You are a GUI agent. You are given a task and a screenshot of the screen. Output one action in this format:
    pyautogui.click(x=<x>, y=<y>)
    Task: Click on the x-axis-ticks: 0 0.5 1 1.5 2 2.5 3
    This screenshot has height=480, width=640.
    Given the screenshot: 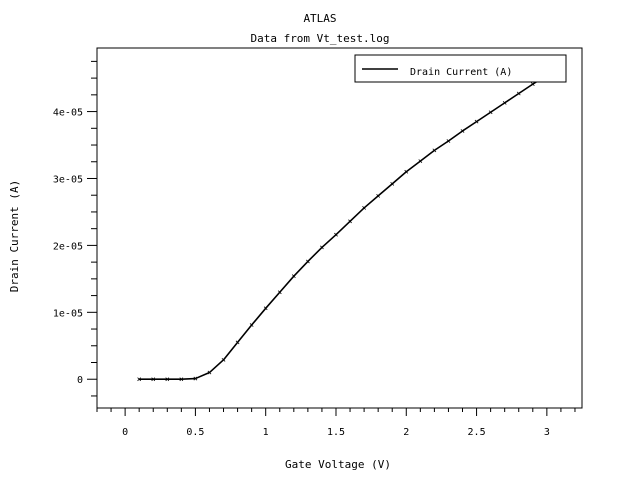 What is the action you would take?
    pyautogui.click(x=336, y=423)
    